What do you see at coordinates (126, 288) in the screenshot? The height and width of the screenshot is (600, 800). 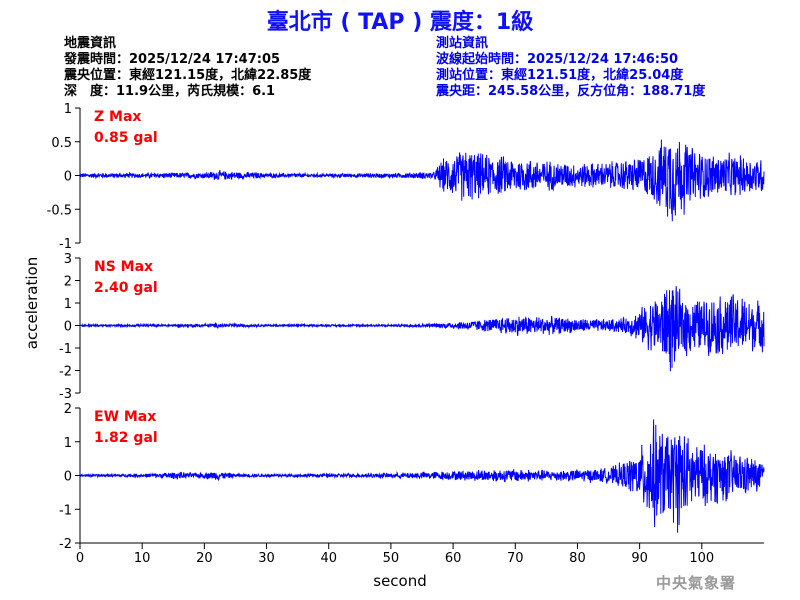 I see `max-value-NS: 2.40 gal` at bounding box center [126, 288].